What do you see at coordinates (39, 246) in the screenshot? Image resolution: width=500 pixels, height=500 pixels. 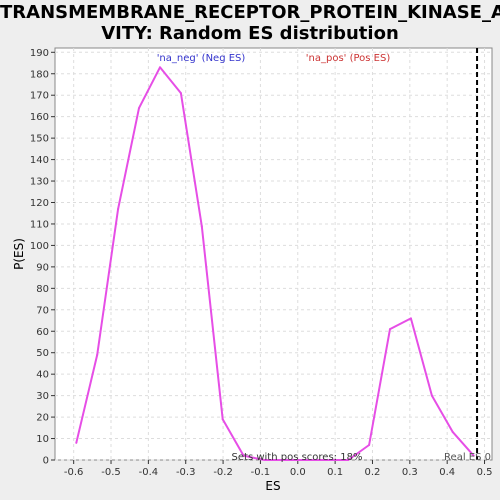 I see `y-tick-label: 100` at bounding box center [39, 246].